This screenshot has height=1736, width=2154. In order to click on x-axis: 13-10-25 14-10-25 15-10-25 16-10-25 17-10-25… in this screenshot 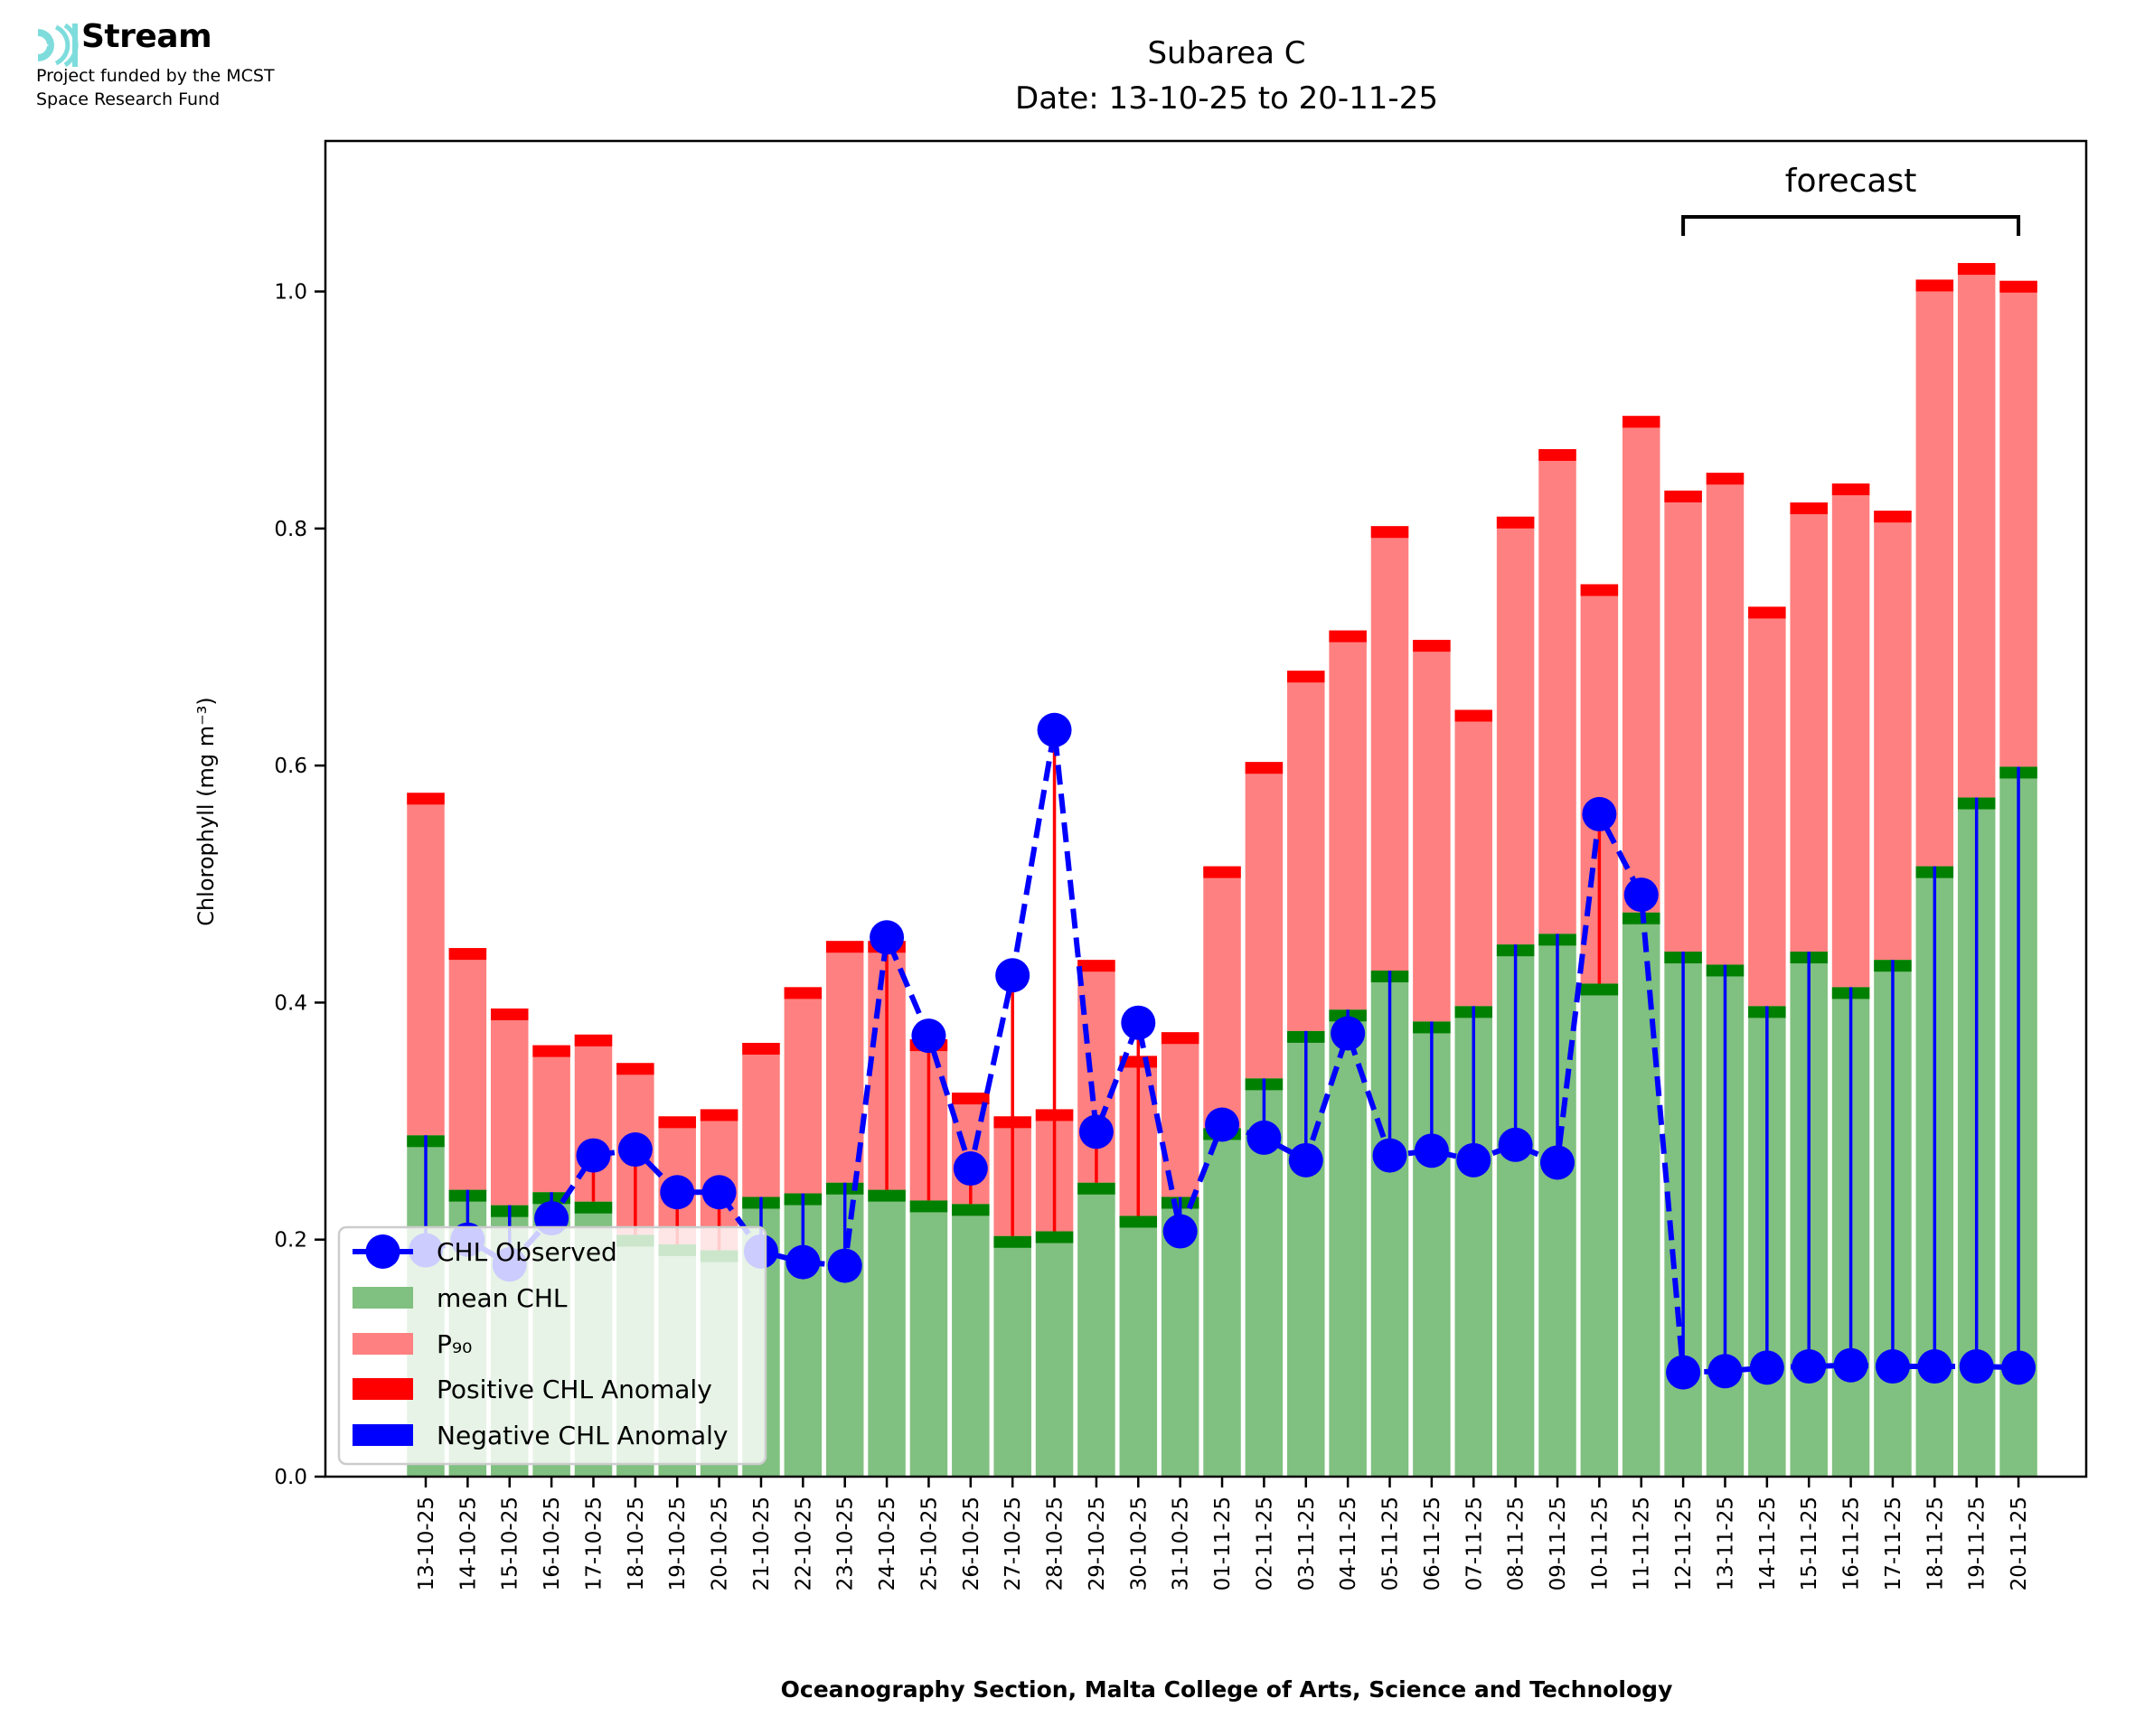, I will do `click(1223, 1534)`.